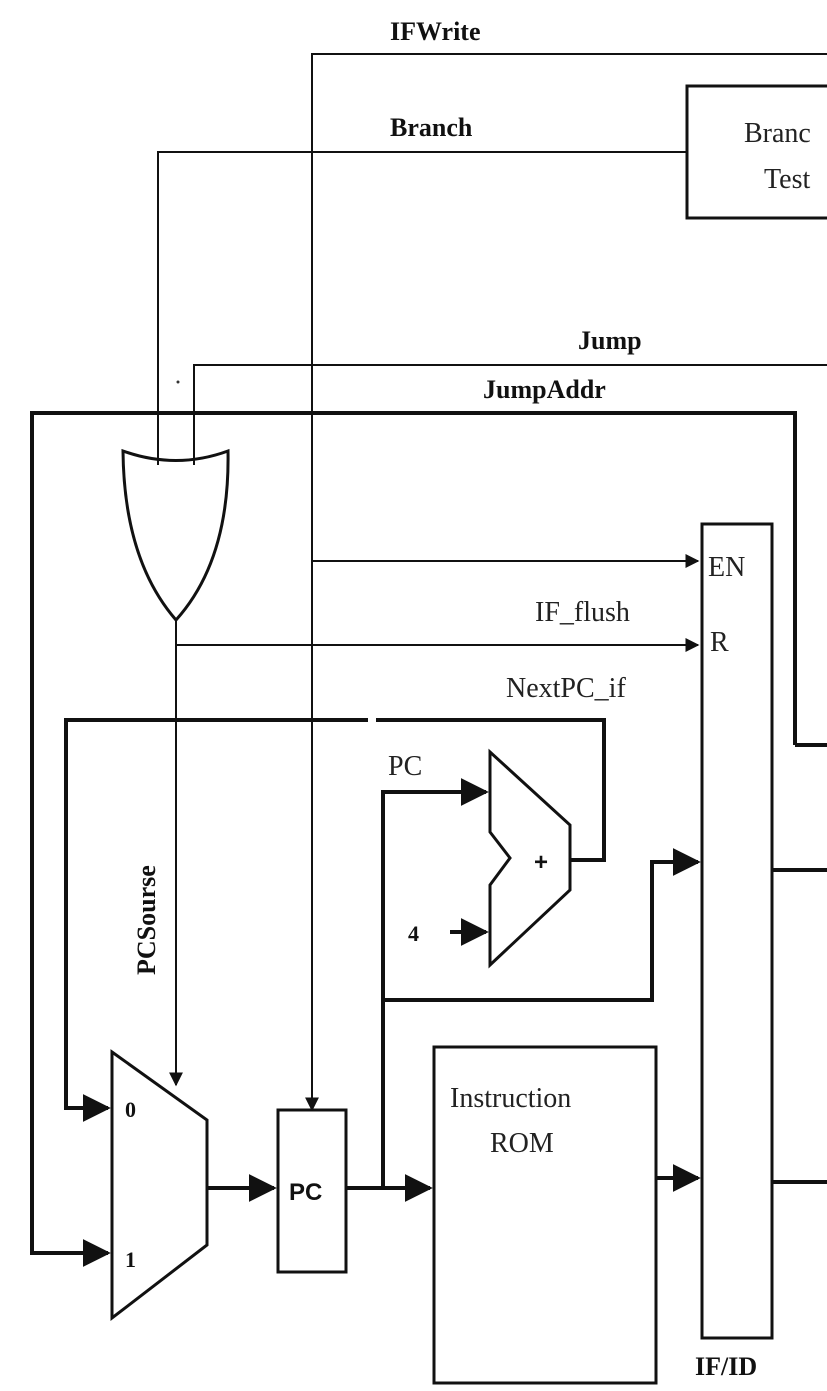 The height and width of the screenshot is (1391, 827). I want to click on branch-jump-or-gate, so click(175, 535).